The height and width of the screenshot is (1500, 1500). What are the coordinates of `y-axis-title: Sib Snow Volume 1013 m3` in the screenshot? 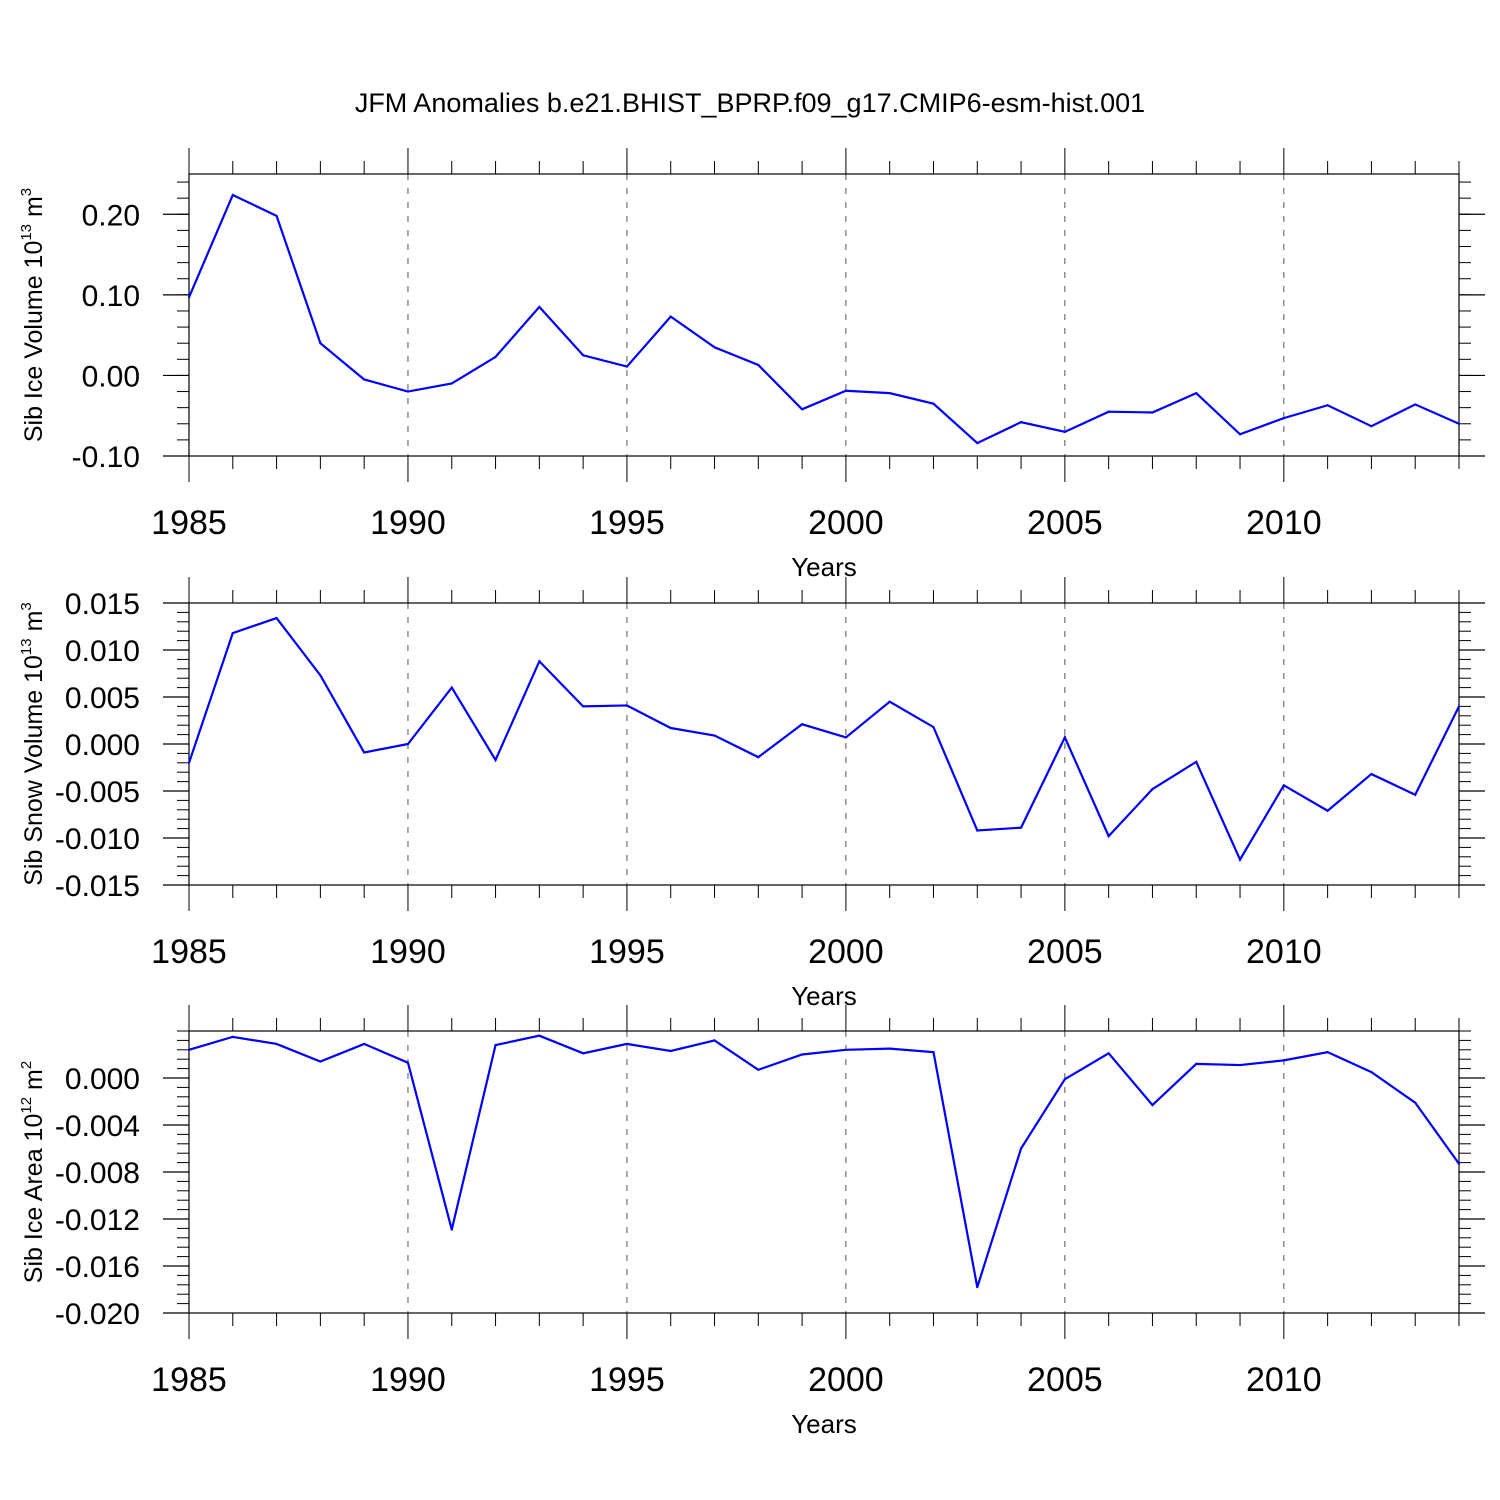 It's located at (33, 744).